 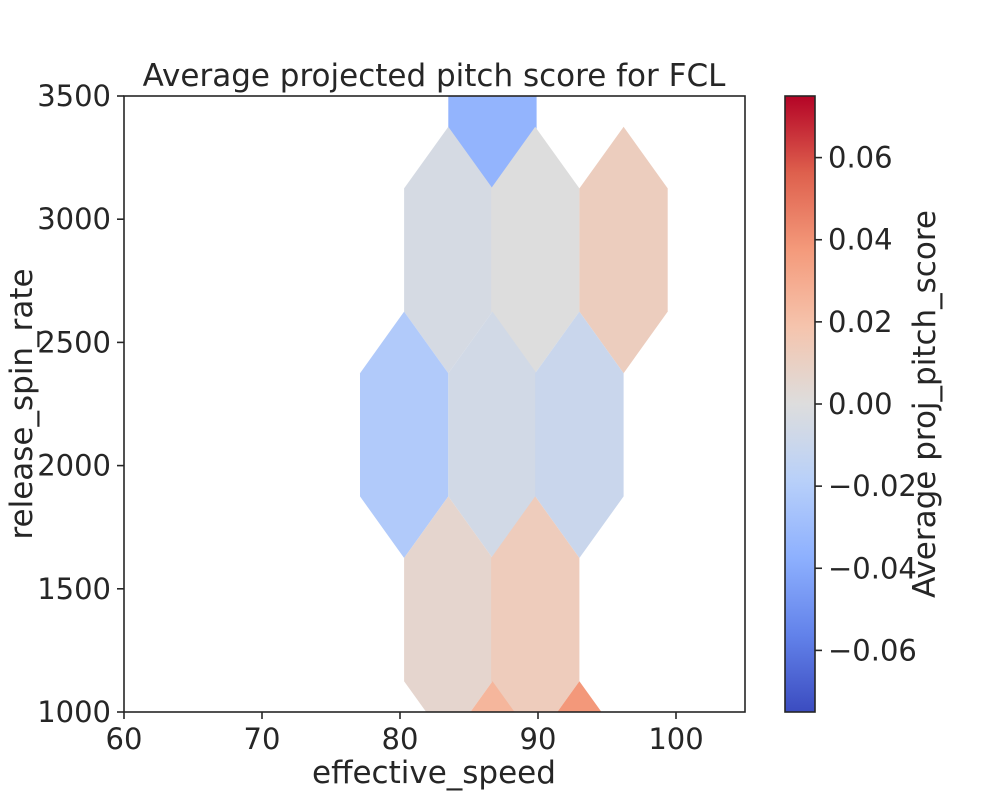 I want to click on colorbar-tick-label: −0.06, so click(x=872, y=650).